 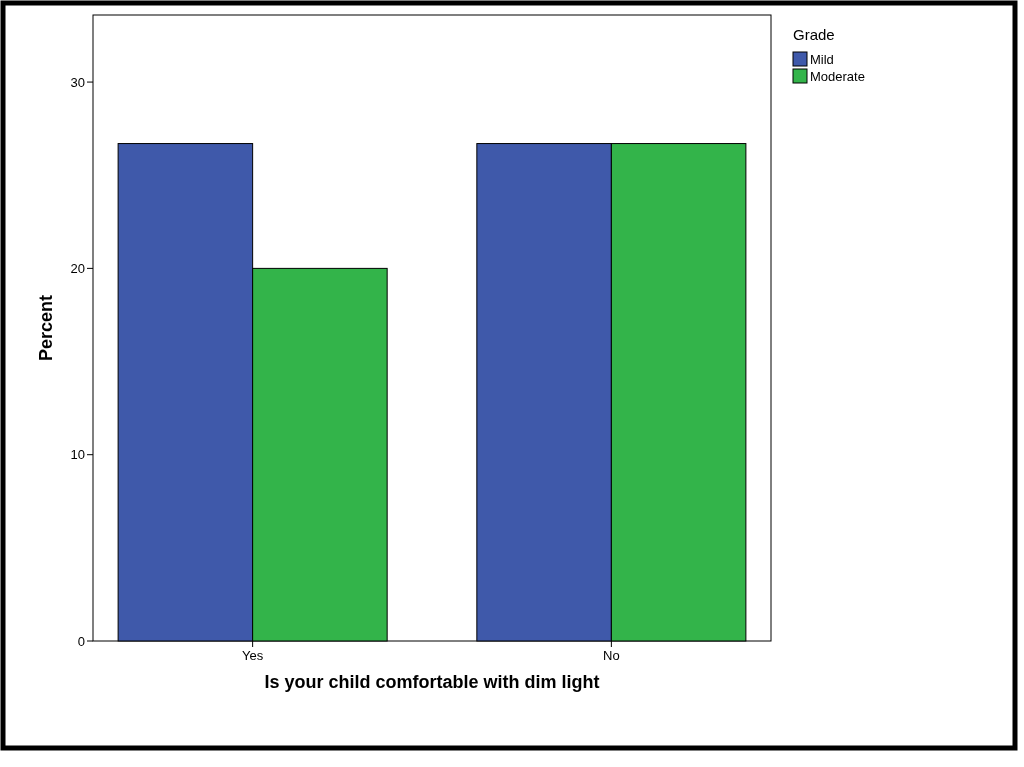 I want to click on x-axis-title: Is your child comfortable with dim light, so click(x=432, y=682).